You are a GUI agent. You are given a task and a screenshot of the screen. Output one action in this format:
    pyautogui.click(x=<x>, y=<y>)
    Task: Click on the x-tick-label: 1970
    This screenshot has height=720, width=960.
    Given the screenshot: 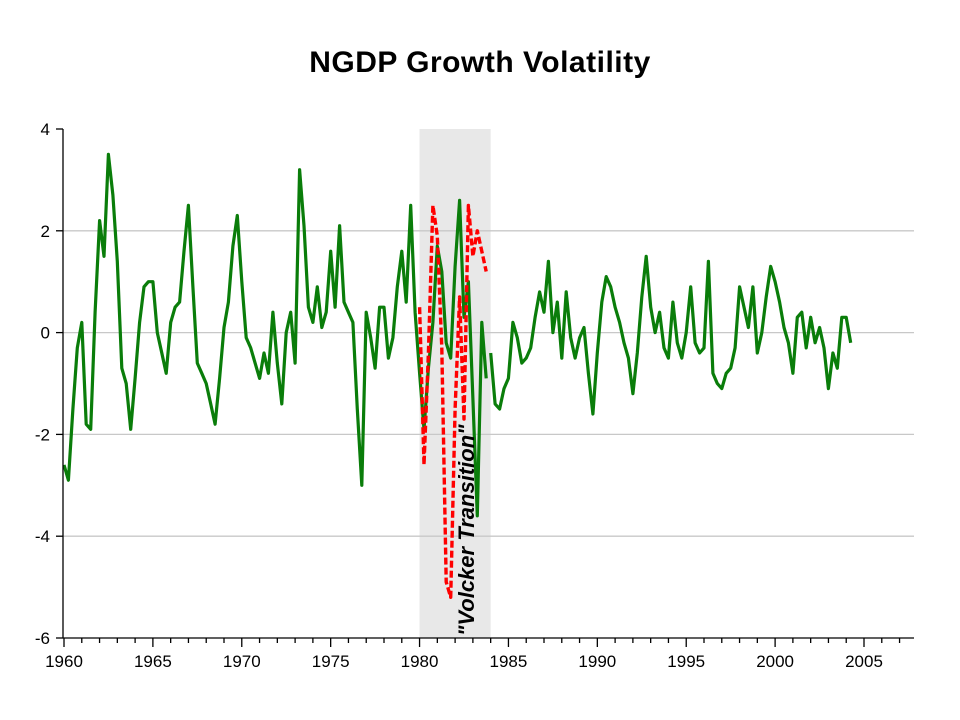 What is the action you would take?
    pyautogui.click(x=242, y=661)
    